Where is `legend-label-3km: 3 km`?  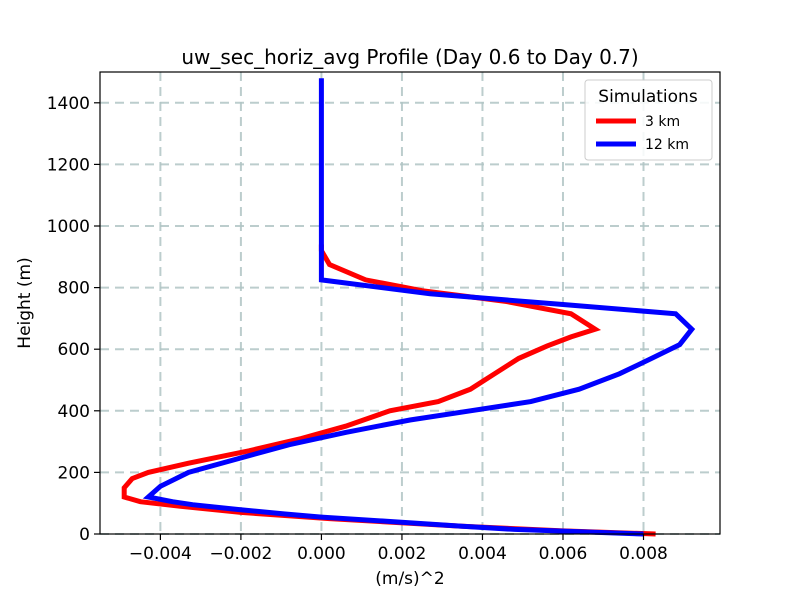
legend-label-3km: 3 km is located at coordinates (662, 122).